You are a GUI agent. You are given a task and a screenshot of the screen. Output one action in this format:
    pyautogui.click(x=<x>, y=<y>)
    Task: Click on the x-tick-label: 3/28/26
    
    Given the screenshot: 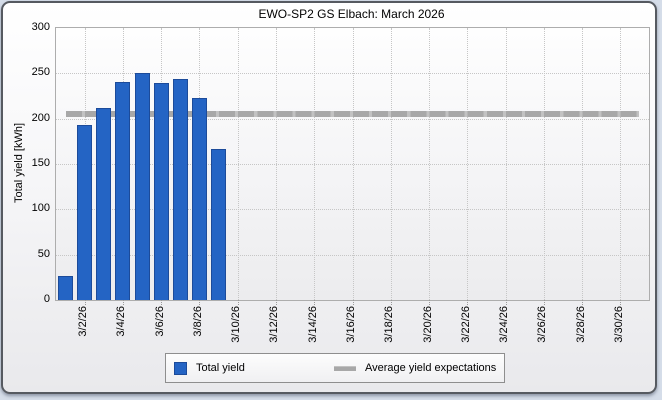 What is the action you would take?
    pyautogui.click(x=580, y=324)
    